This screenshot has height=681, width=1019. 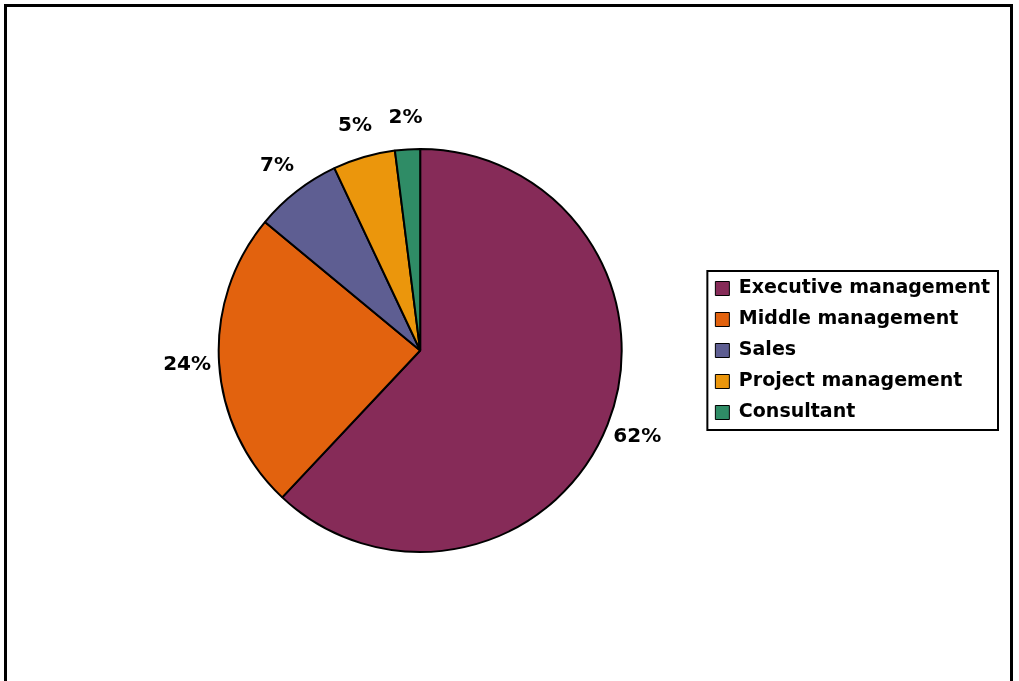 What do you see at coordinates (355, 124) in the screenshot?
I see `data-label: 5%` at bounding box center [355, 124].